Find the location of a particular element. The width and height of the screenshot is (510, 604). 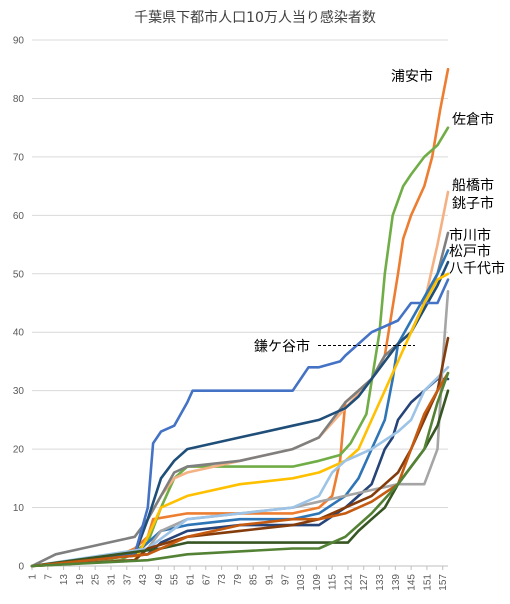

x-tick-label: 61 is located at coordinates (190, 580).